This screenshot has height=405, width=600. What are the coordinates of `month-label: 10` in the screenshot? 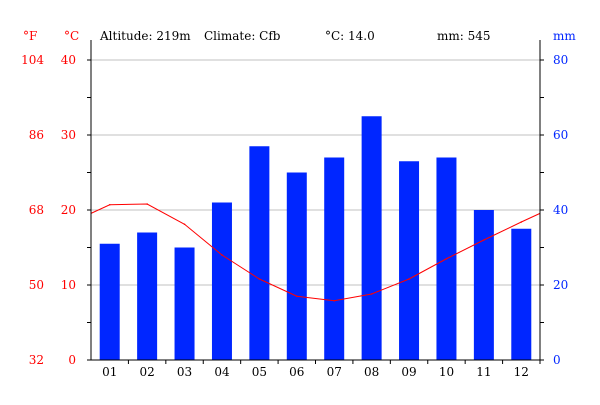 It's located at (446, 372).